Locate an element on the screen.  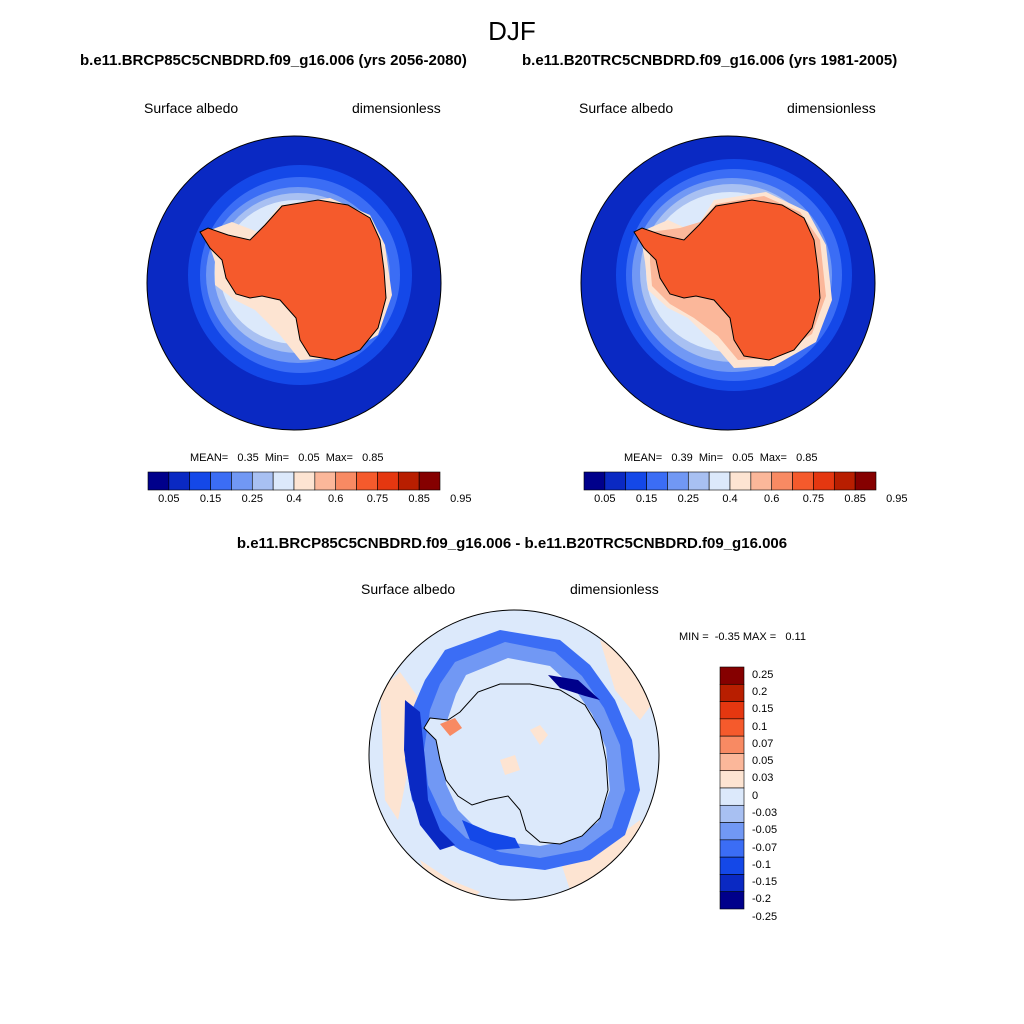
left-antarctica-land is located at coordinates (293, 280).